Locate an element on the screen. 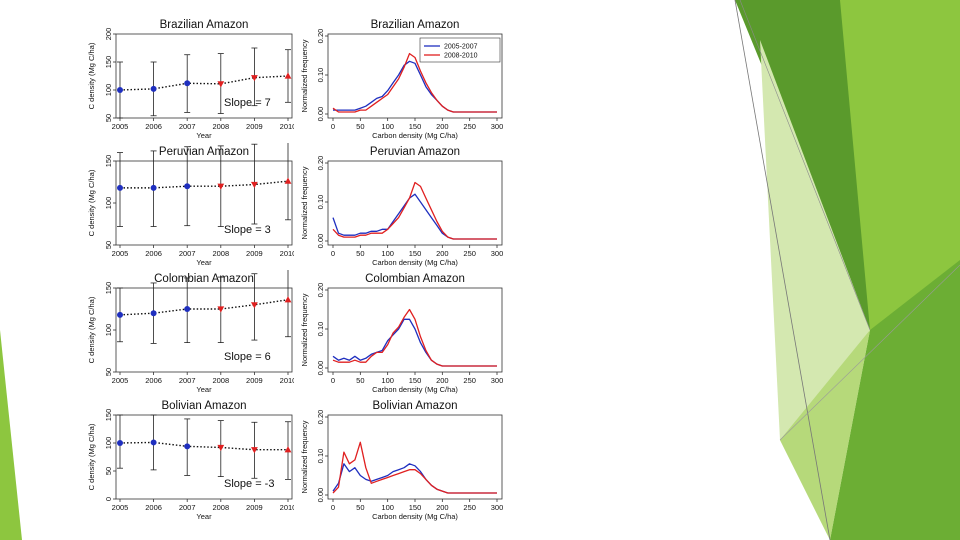 This screenshot has height=540, width=960. slope-label: Slope = 3 is located at coordinates (247, 230).